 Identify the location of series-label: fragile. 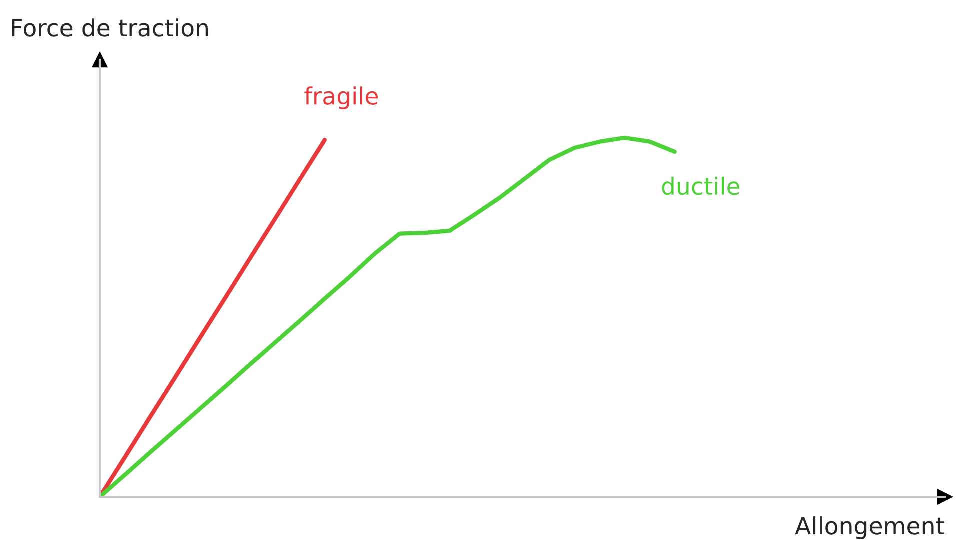
(341, 98).